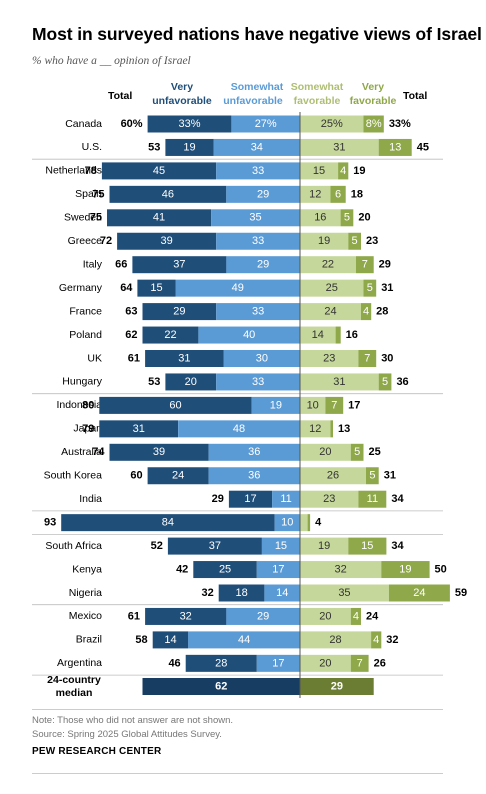 This screenshot has width=486, height=794. Describe the element at coordinates (88, 194) in the screenshot. I see `country-label-spain: Spain` at that location.